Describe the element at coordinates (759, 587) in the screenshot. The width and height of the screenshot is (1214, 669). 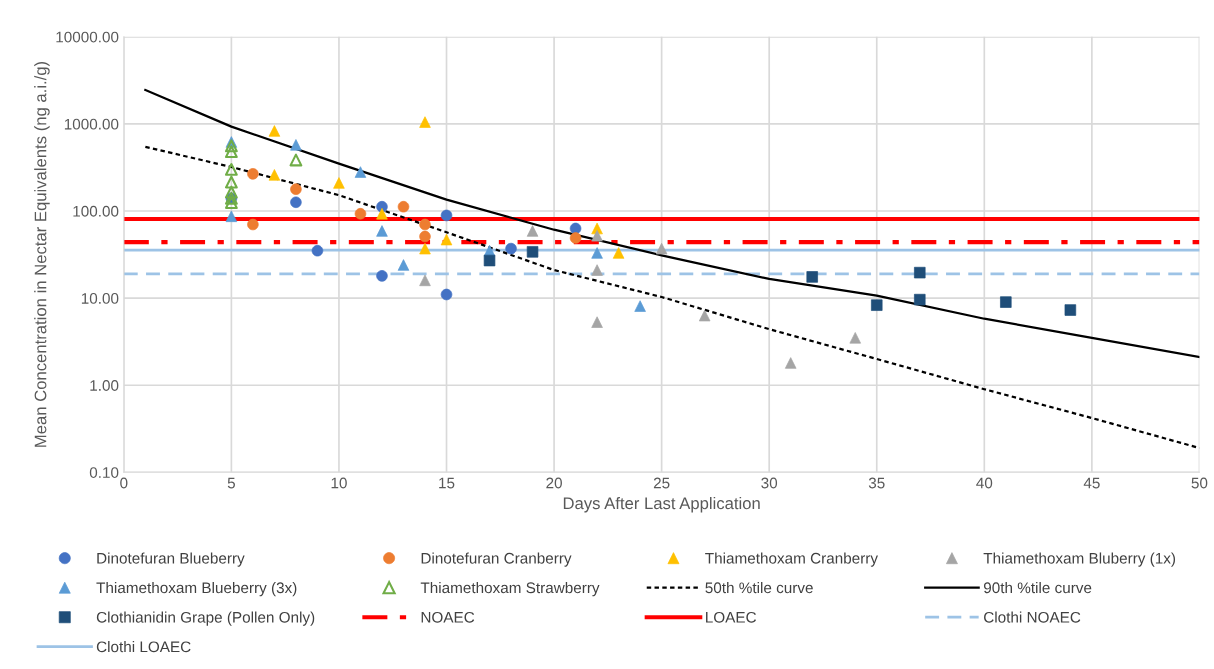
I see `legend-label: 50th %tile curve` at that location.